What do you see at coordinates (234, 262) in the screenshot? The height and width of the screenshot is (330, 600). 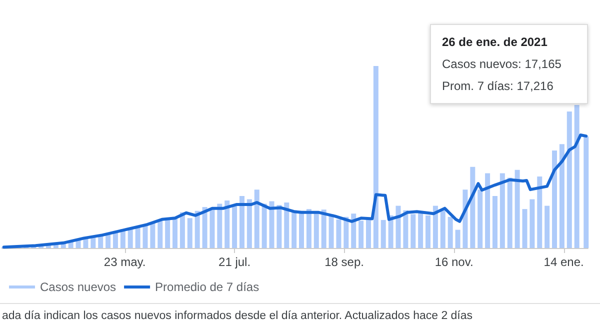 I see `x-tick-label: 21 jul.` at bounding box center [234, 262].